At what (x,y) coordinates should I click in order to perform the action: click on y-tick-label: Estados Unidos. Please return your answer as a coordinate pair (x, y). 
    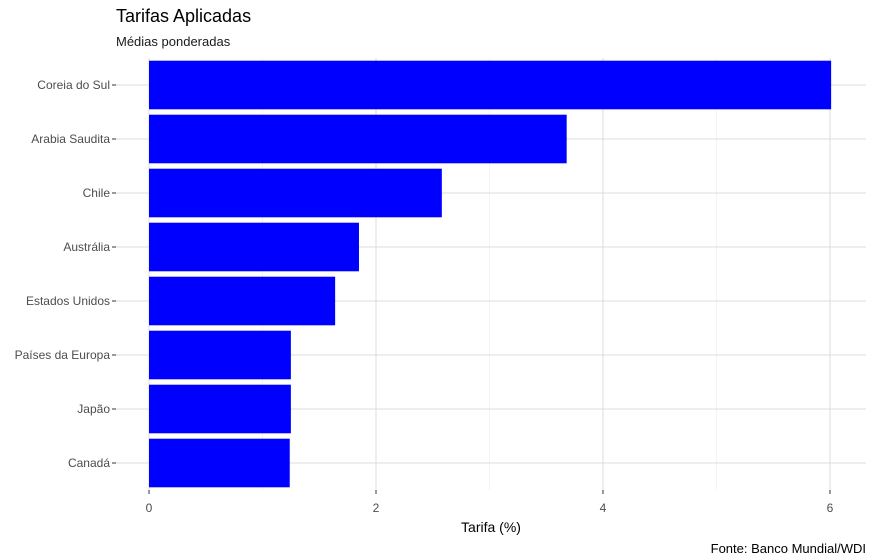
    Looking at the image, I should click on (68, 301).